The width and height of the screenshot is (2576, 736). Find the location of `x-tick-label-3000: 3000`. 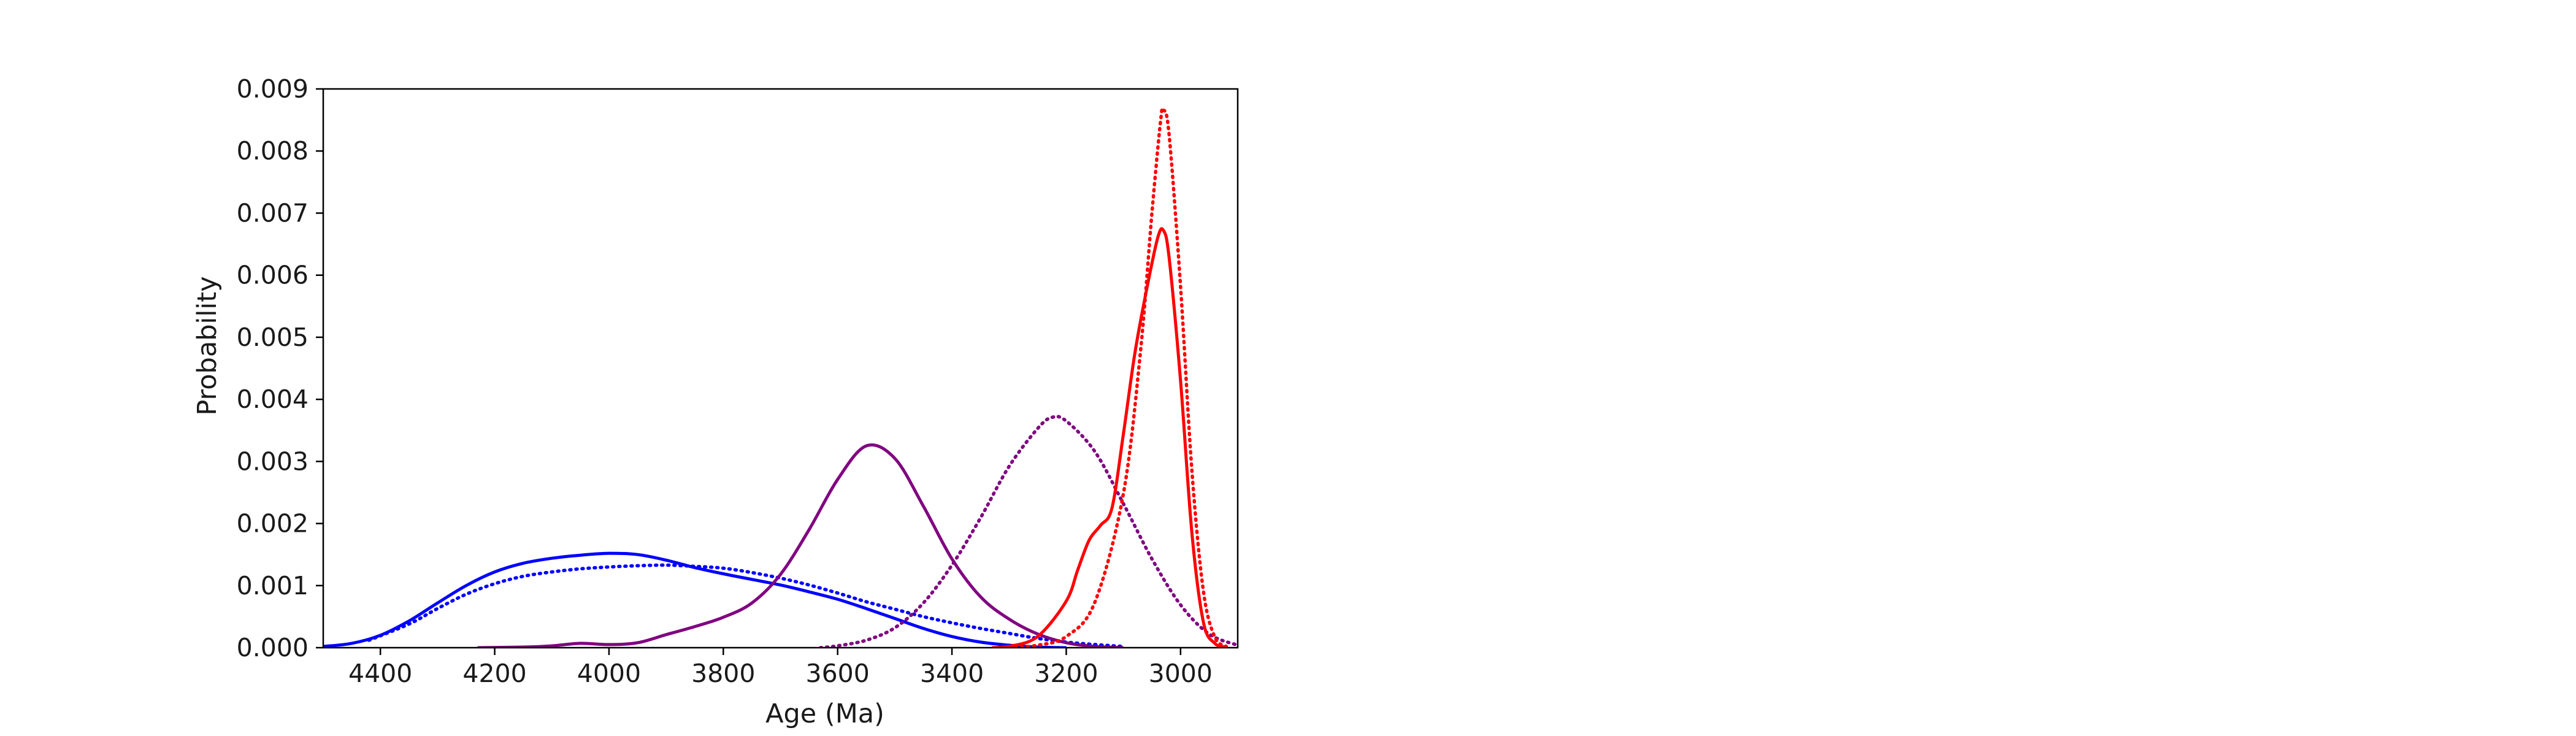

x-tick-label-3000: 3000 is located at coordinates (1181, 673).